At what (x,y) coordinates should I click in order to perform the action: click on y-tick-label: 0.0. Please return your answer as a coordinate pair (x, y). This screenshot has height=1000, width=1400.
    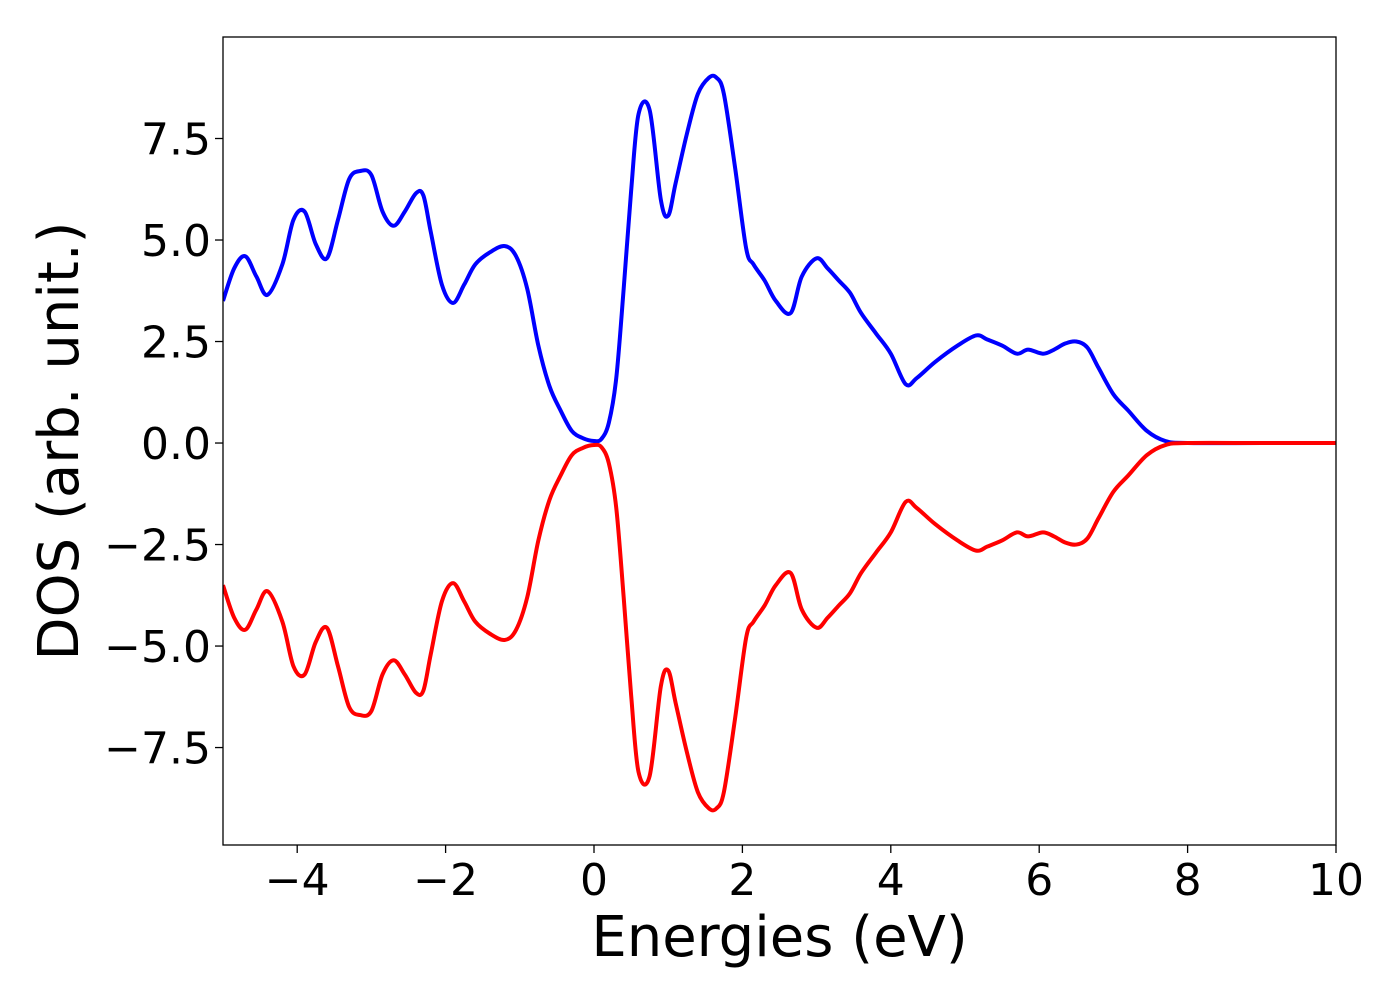
    Looking at the image, I should click on (176, 444).